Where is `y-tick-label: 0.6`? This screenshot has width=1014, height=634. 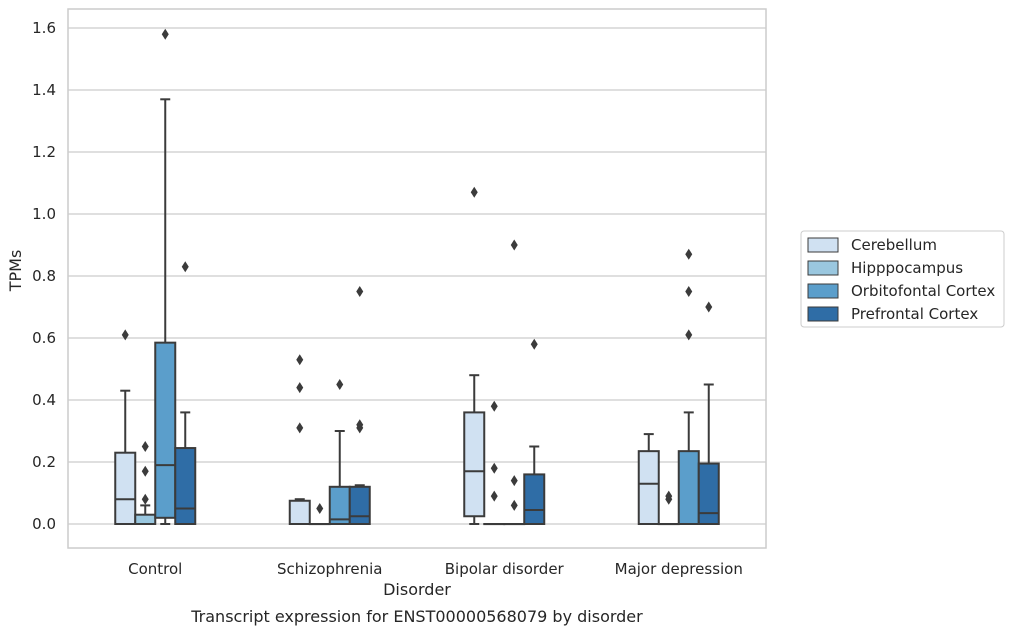 y-tick-label: 0.6 is located at coordinates (44, 338).